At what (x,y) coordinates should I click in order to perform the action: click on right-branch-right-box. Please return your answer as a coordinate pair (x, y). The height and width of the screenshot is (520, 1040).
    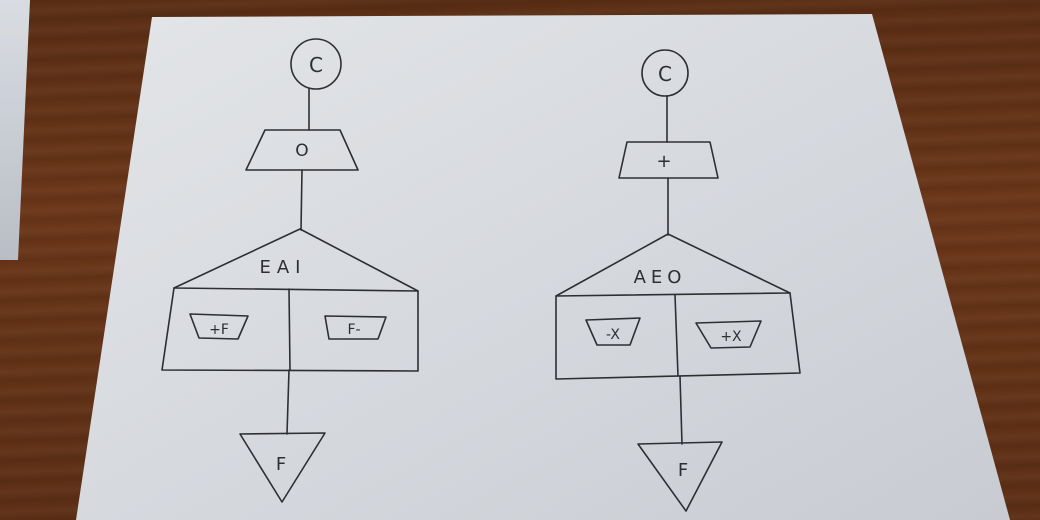
    Looking at the image, I should click on (728, 334).